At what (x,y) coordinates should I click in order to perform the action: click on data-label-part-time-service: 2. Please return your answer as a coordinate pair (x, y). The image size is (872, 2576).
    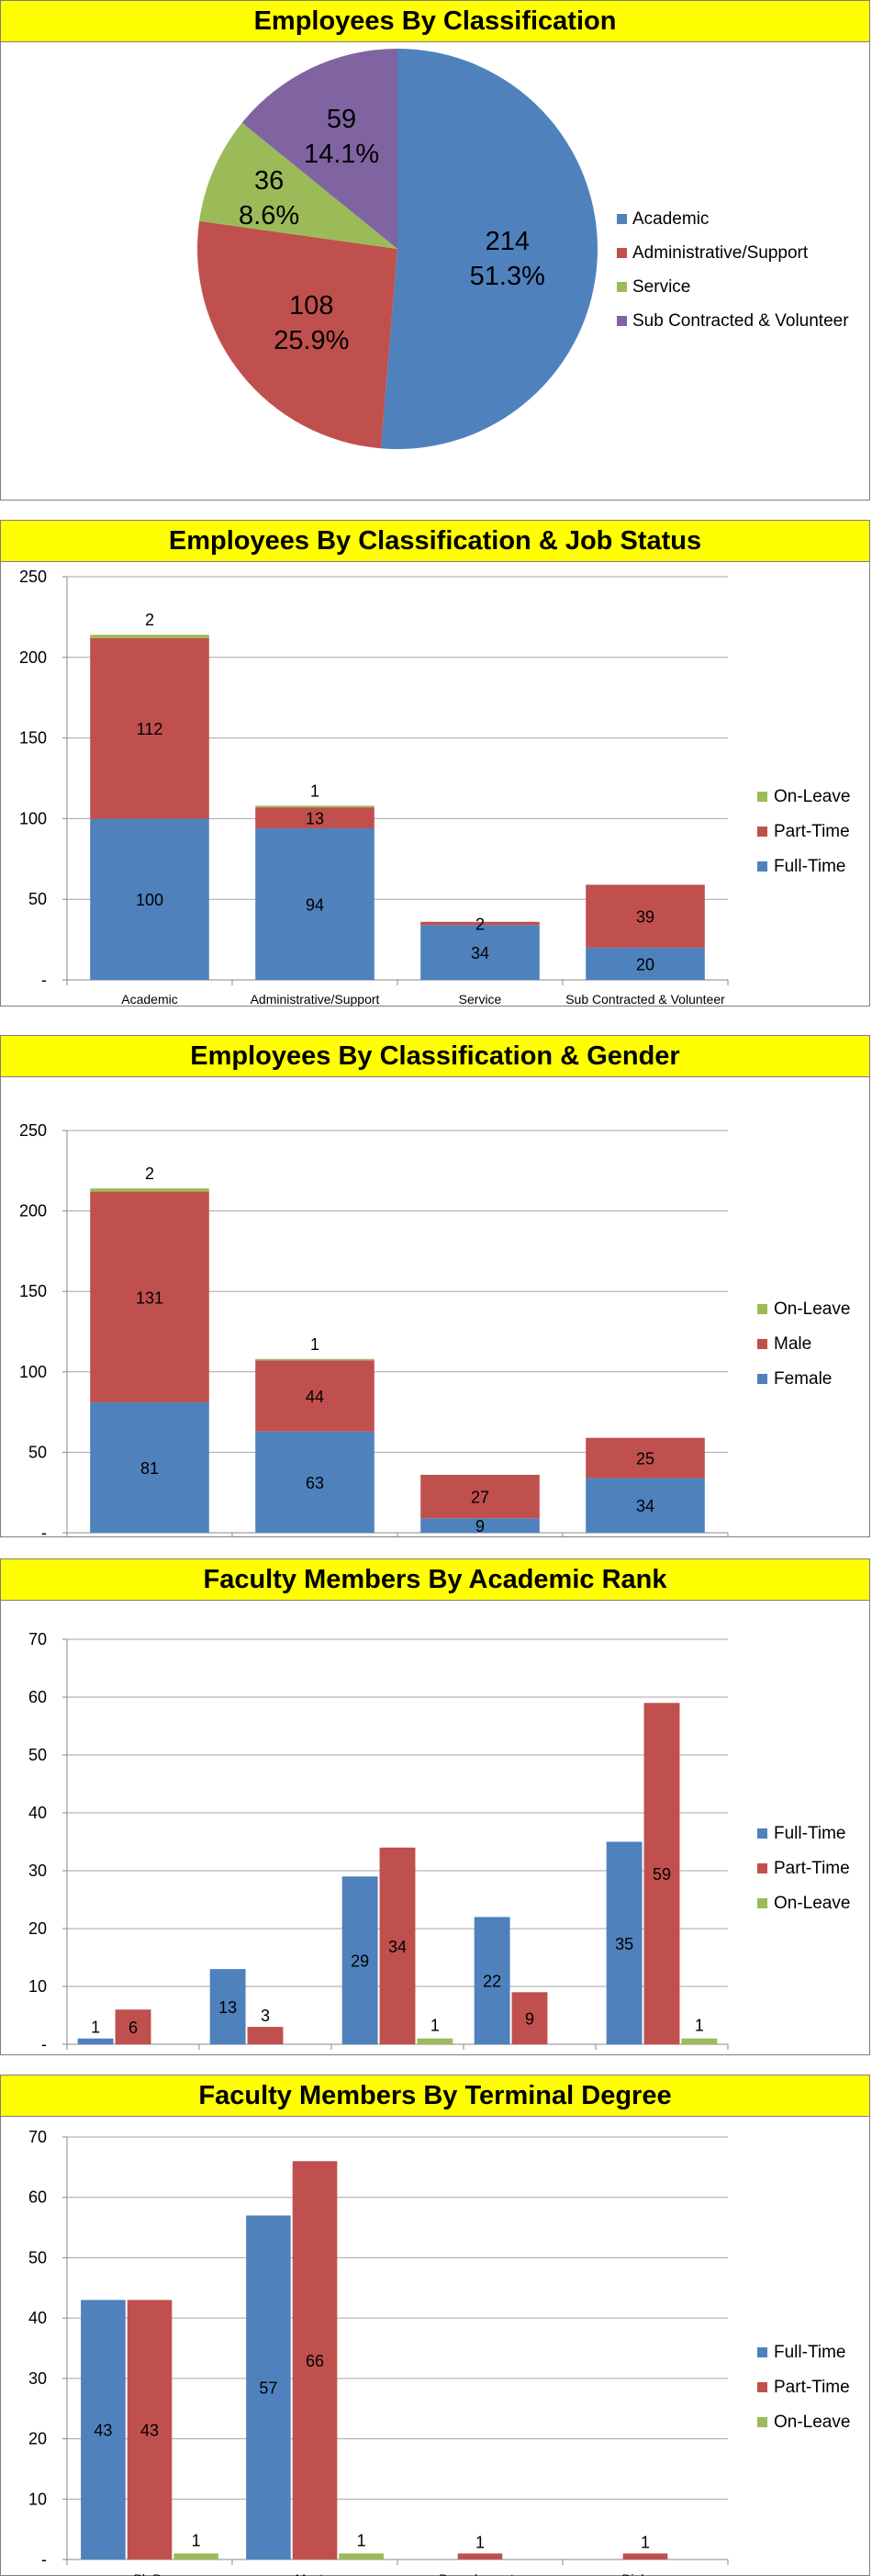
    Looking at the image, I should click on (480, 925).